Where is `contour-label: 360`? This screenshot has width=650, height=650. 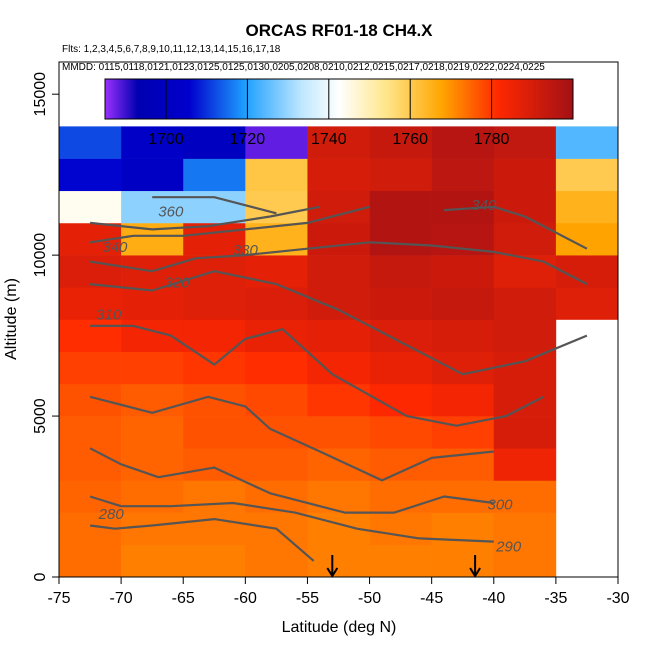
contour-label: 360 is located at coordinates (171, 212).